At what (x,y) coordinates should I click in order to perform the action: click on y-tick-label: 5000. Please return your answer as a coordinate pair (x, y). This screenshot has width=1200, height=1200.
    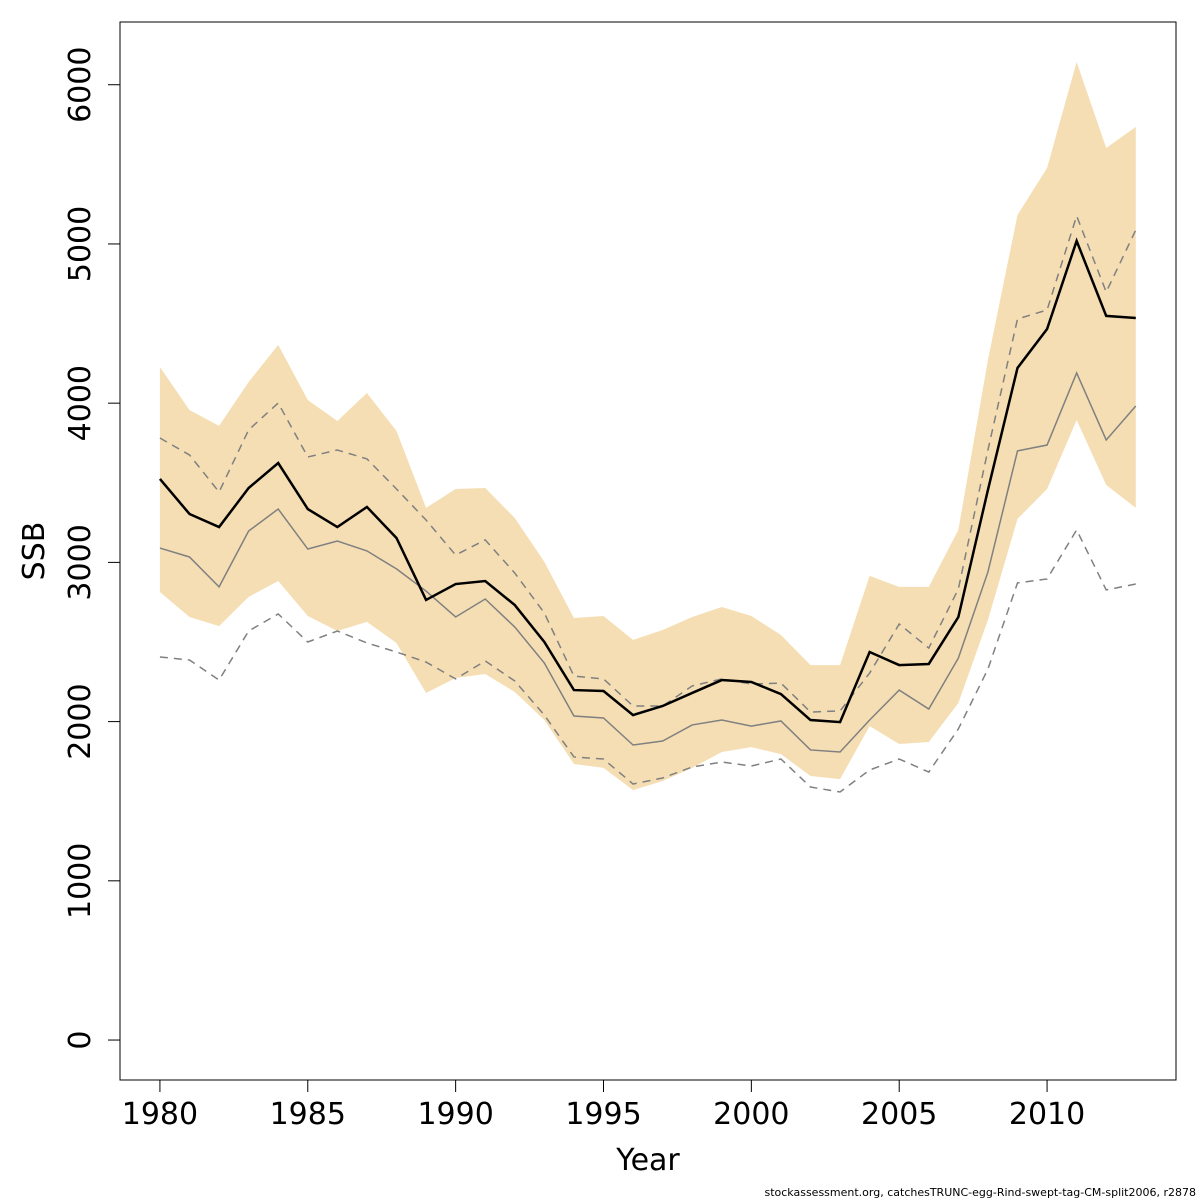
    Looking at the image, I should click on (80, 244).